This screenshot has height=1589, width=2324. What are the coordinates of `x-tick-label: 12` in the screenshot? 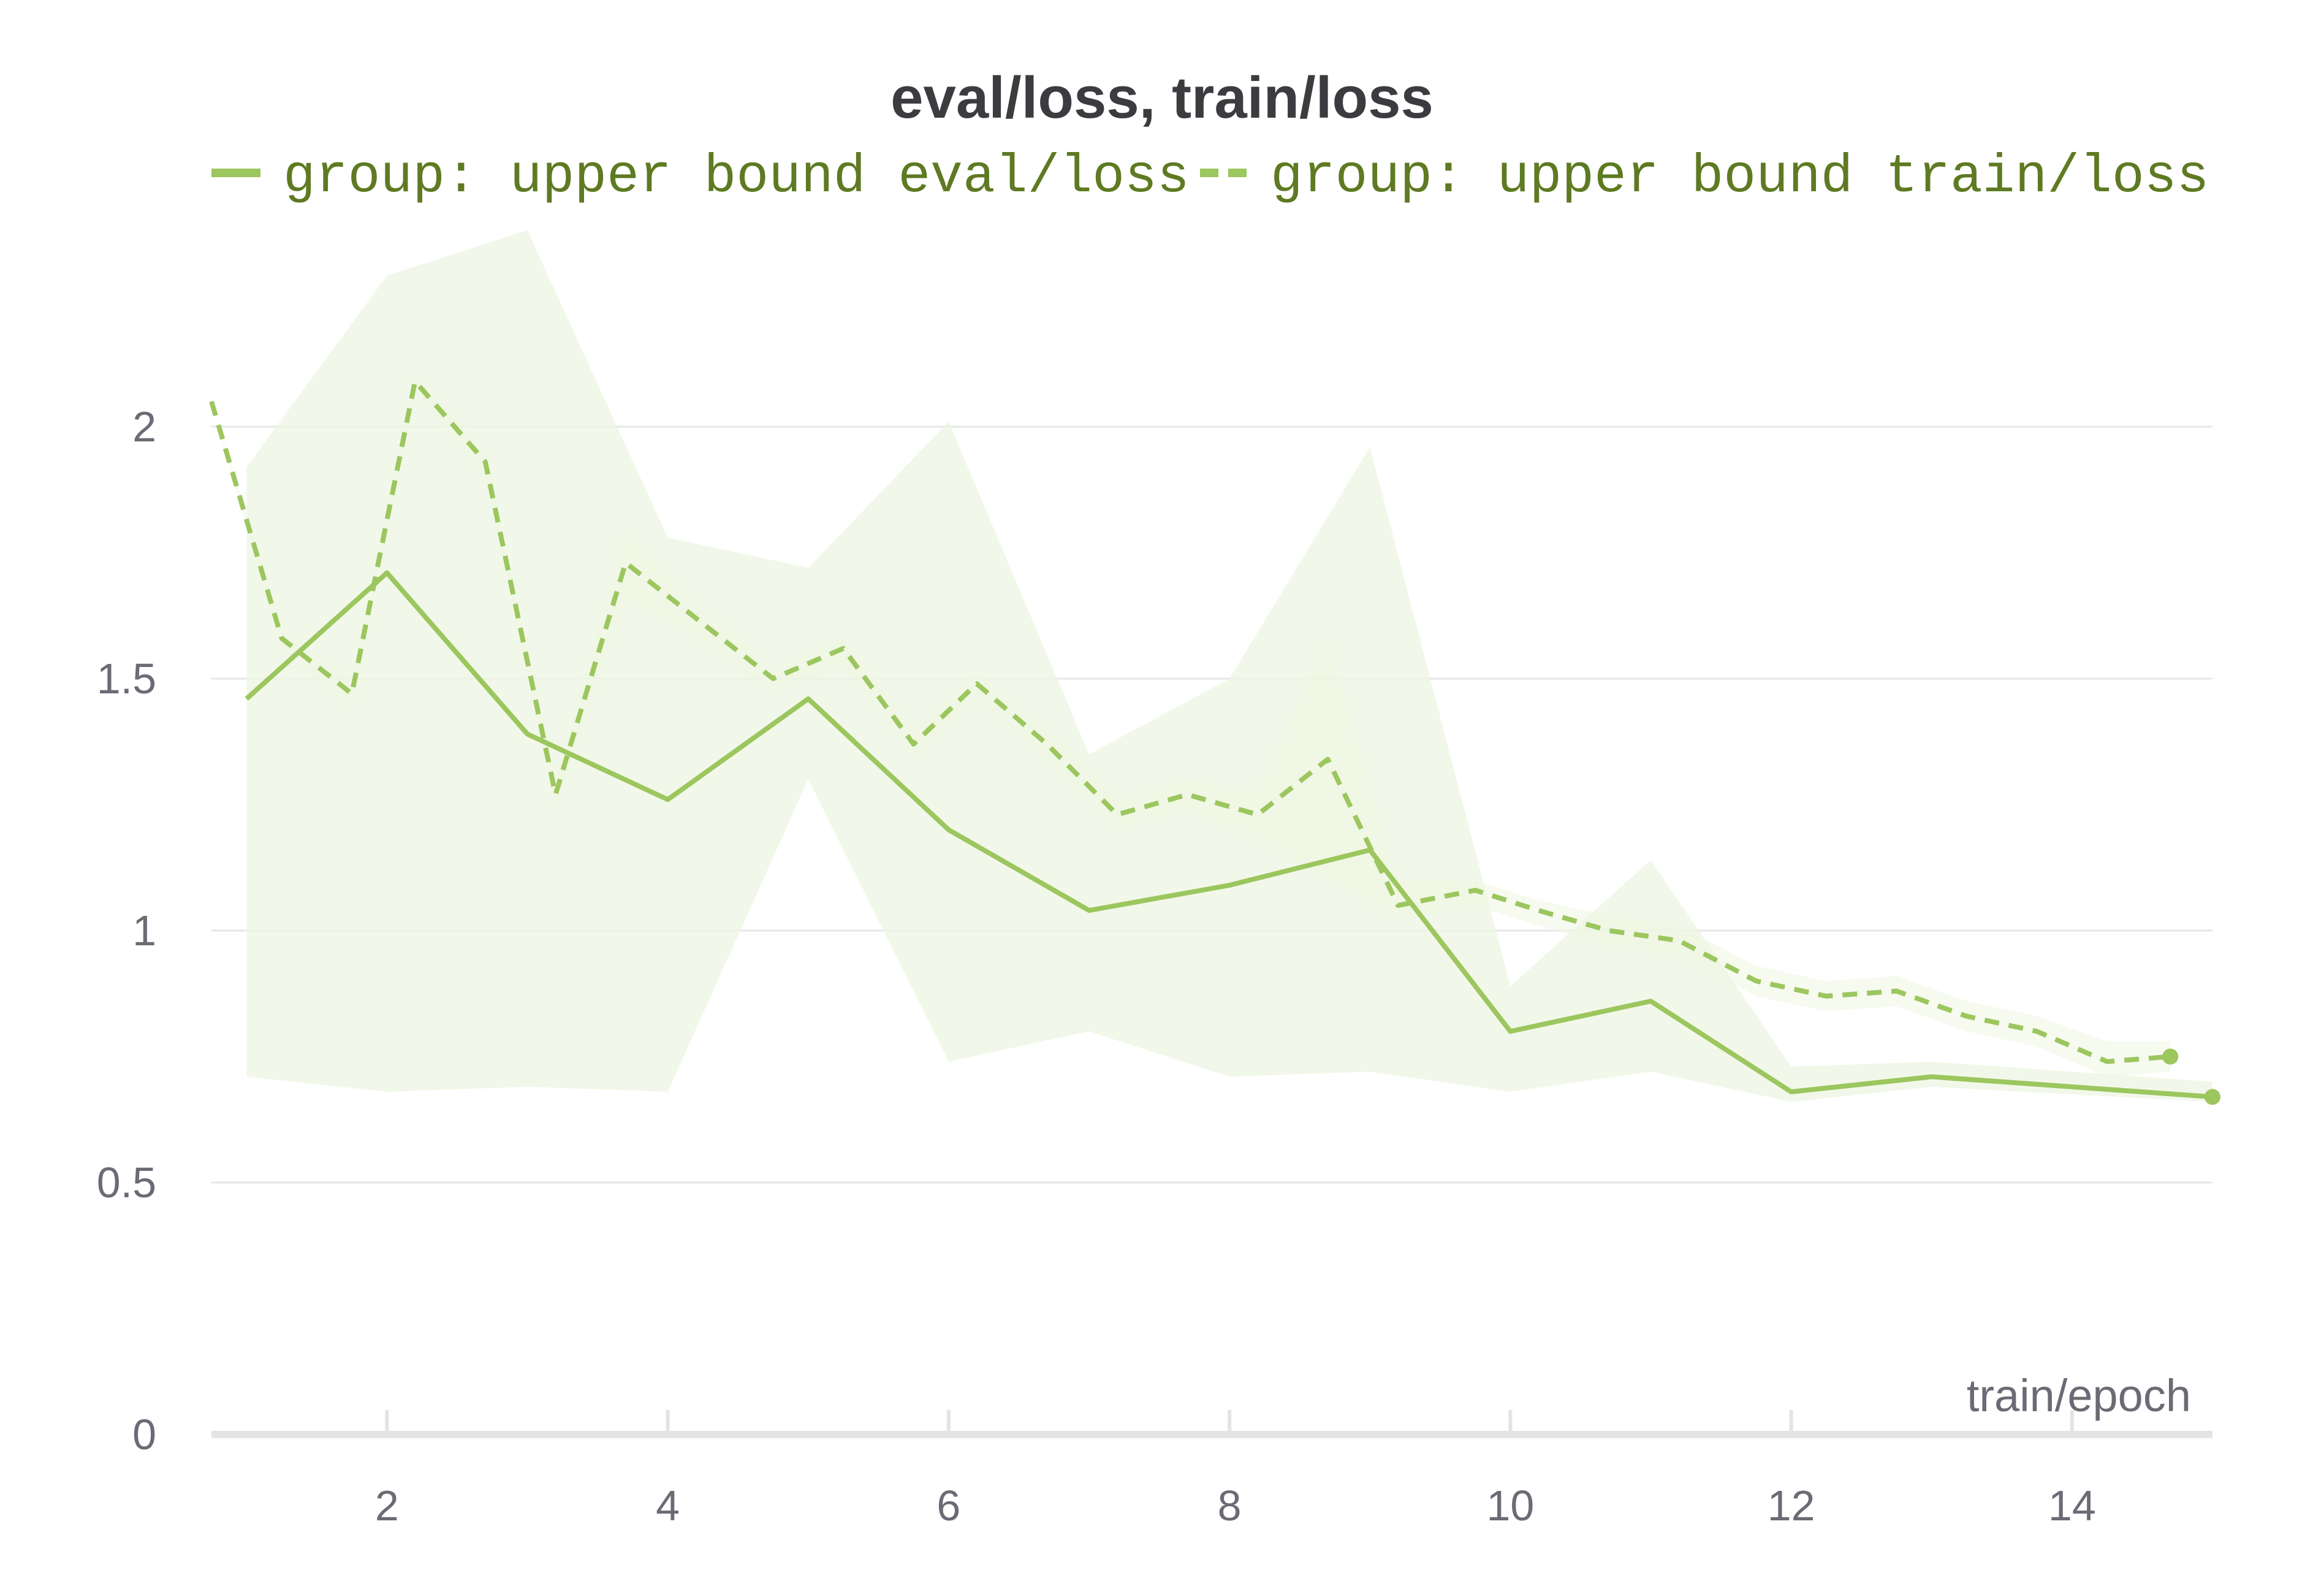 It's located at (1792, 1506).